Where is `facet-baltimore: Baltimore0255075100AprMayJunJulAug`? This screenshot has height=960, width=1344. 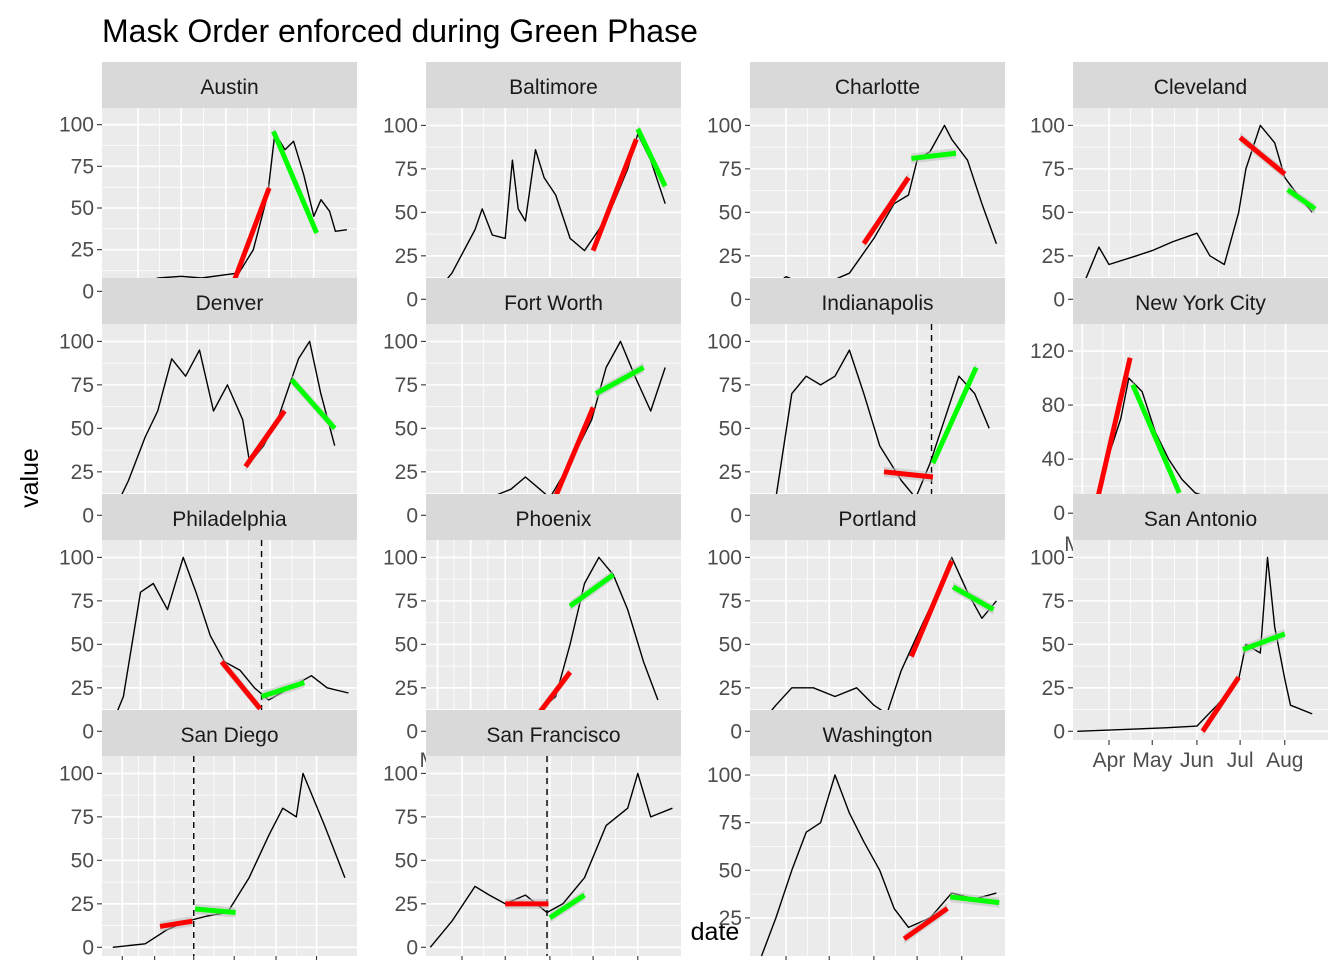 facet-baltimore: Baltimore0255075100AprMayJunJulAug is located at coordinates (532, 201).